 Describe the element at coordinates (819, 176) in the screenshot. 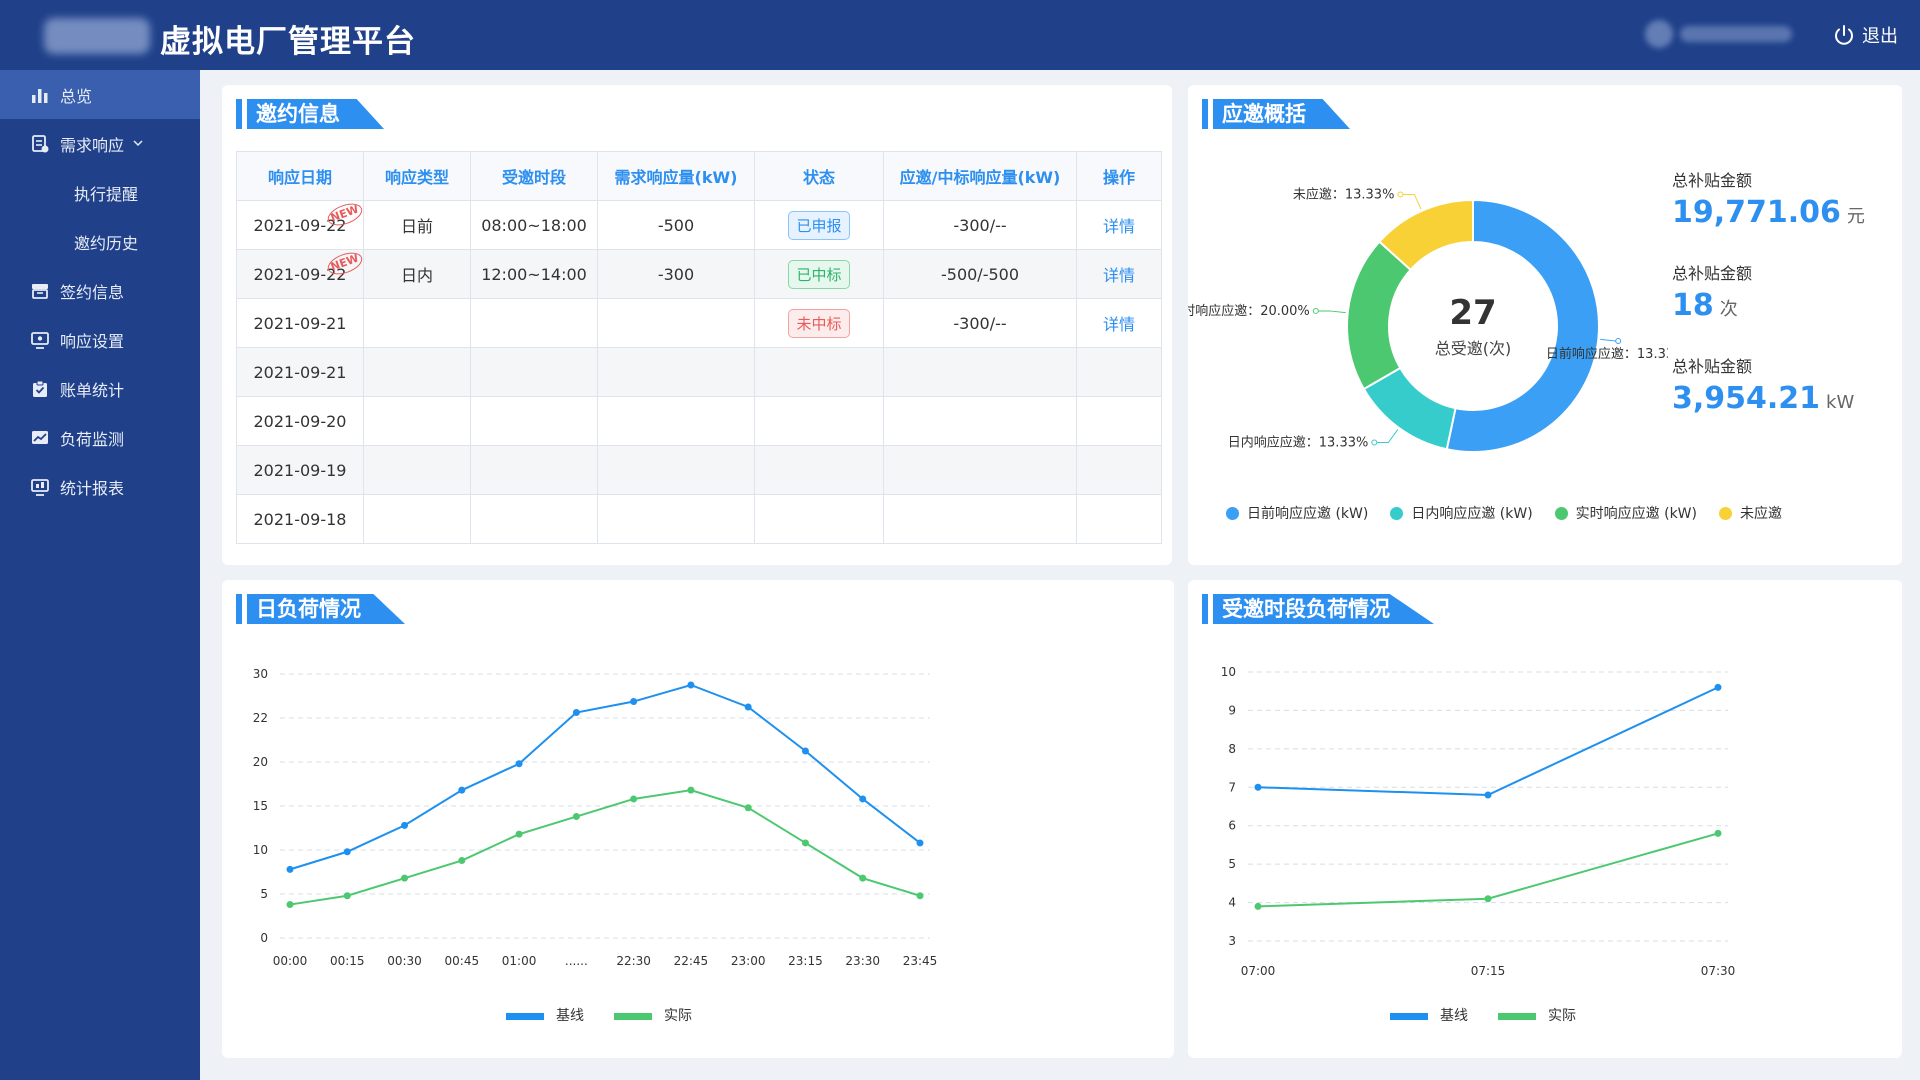

I see `column-header: 状态` at that location.